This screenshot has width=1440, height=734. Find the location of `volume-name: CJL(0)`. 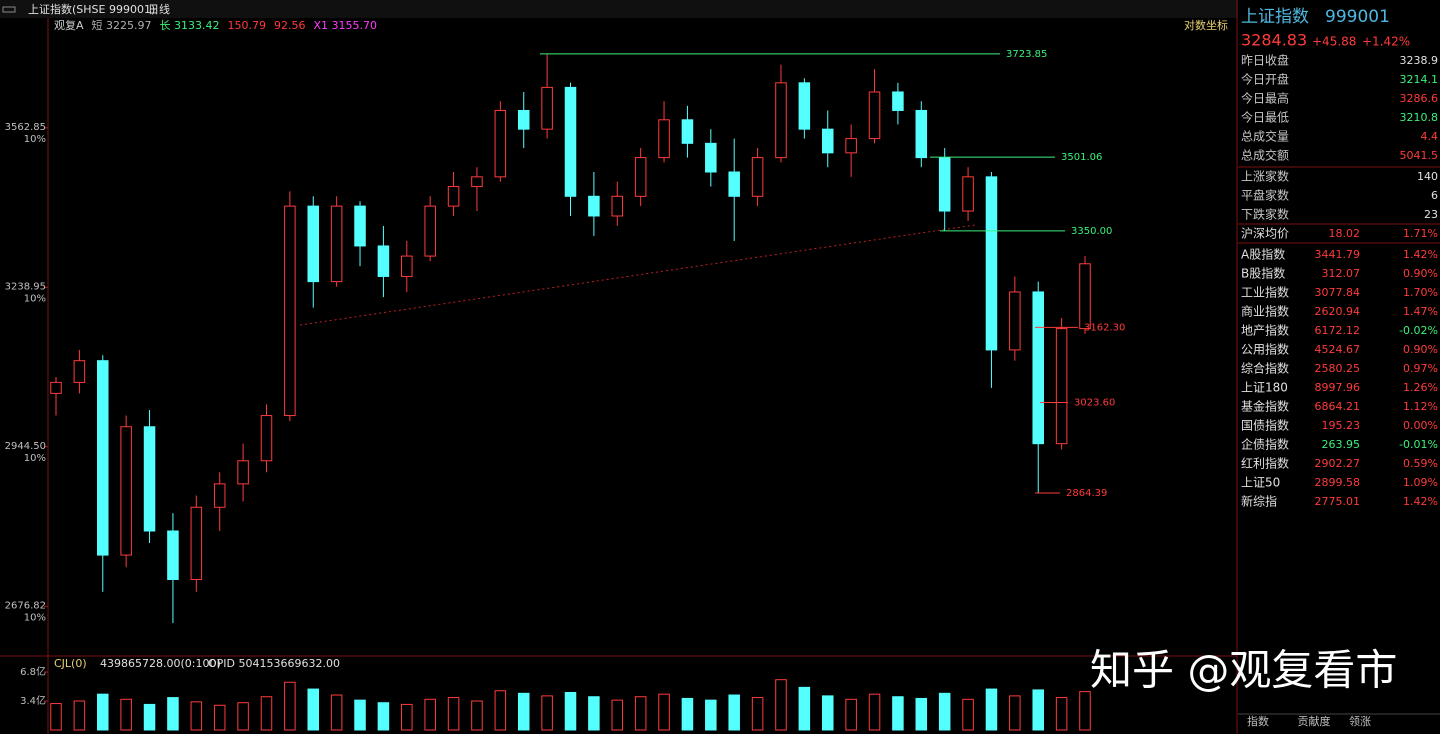

volume-name: CJL(0) is located at coordinates (70, 663).